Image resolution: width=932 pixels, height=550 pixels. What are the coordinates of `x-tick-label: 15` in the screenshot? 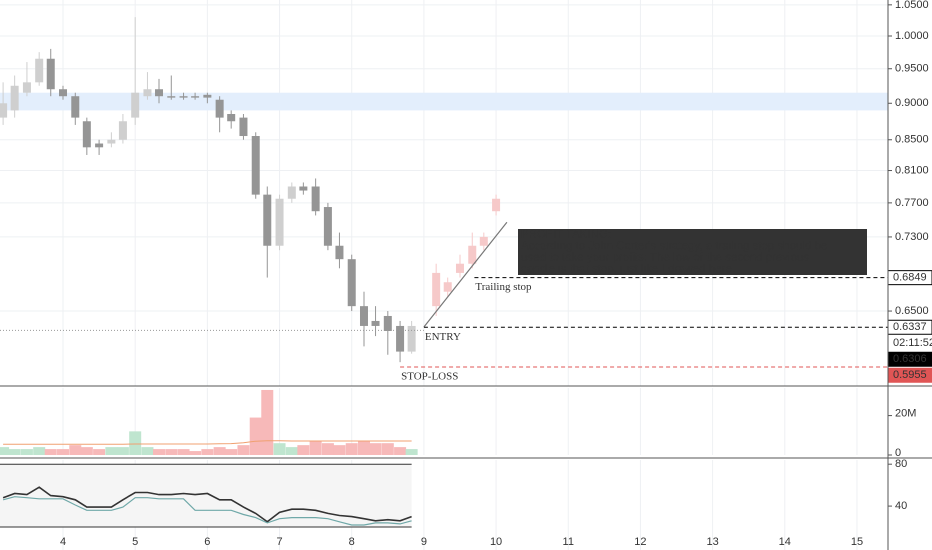 It's located at (857, 542).